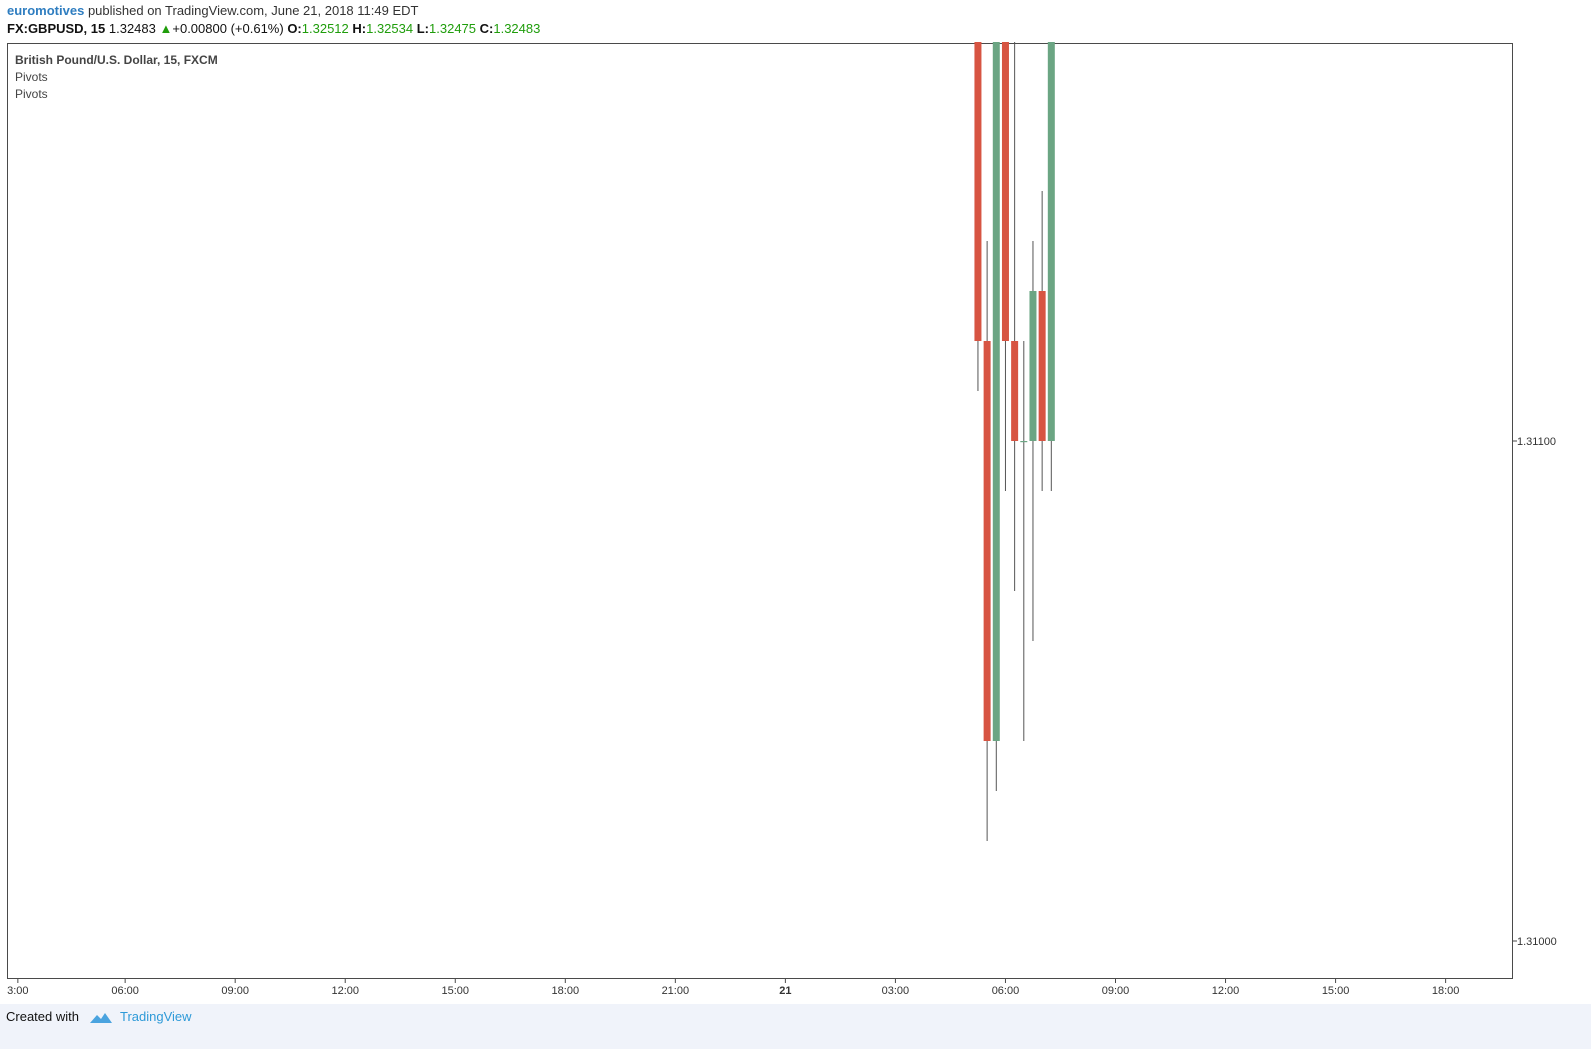  What do you see at coordinates (896, 991) in the screenshot?
I see `x-tick-label: 03:00` at bounding box center [896, 991].